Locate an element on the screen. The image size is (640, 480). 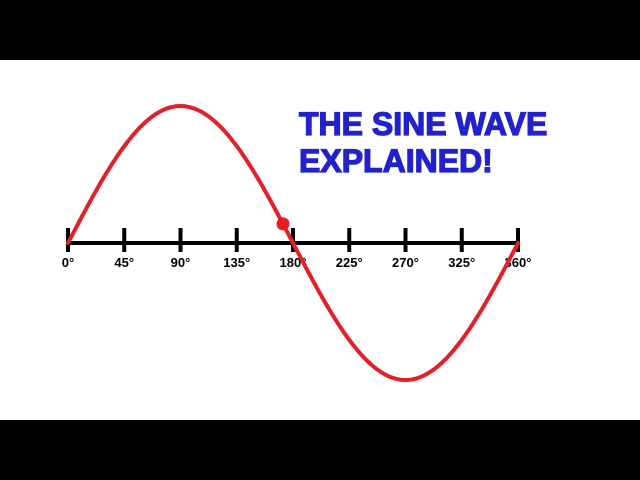
axis-tick-label: 45° is located at coordinates (124, 262).